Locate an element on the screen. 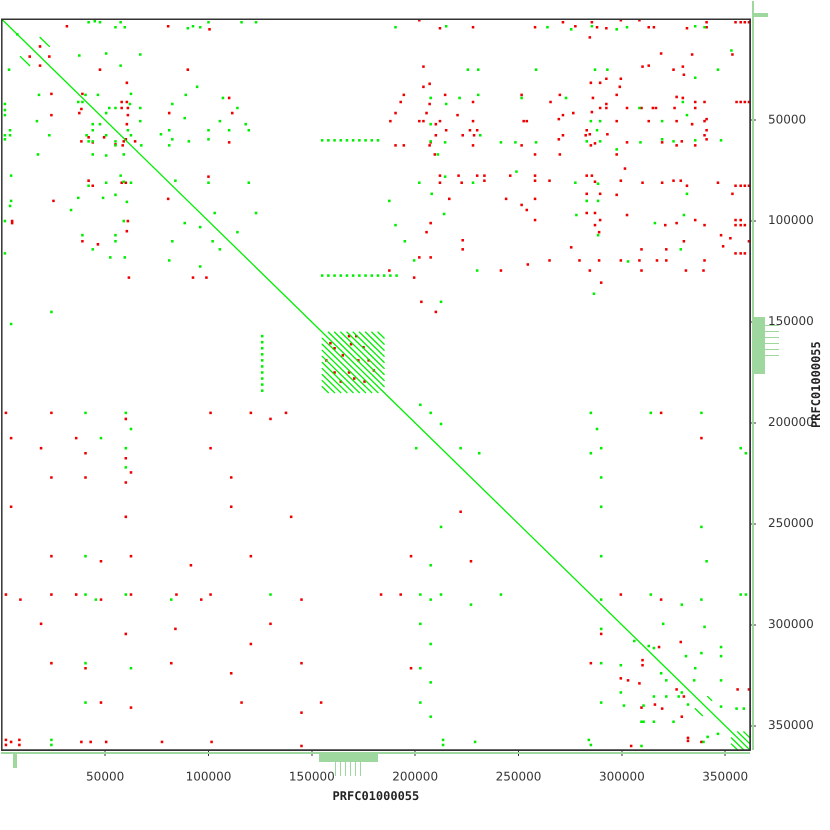 This screenshot has height=830, width=830. x-tick-label: 50000 is located at coordinates (105, 776).